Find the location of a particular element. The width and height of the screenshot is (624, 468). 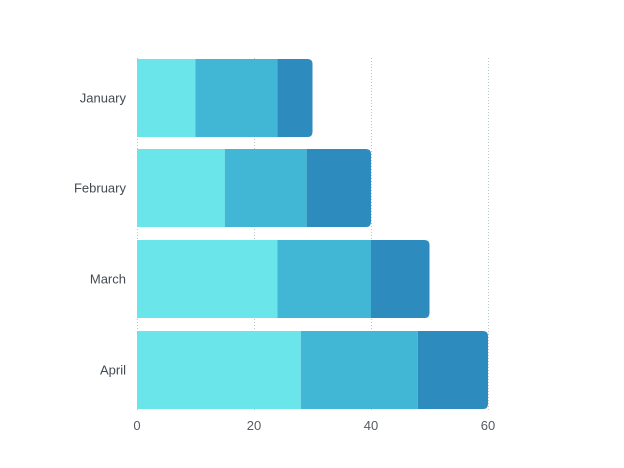

category-label-april: April is located at coordinates (113, 370).